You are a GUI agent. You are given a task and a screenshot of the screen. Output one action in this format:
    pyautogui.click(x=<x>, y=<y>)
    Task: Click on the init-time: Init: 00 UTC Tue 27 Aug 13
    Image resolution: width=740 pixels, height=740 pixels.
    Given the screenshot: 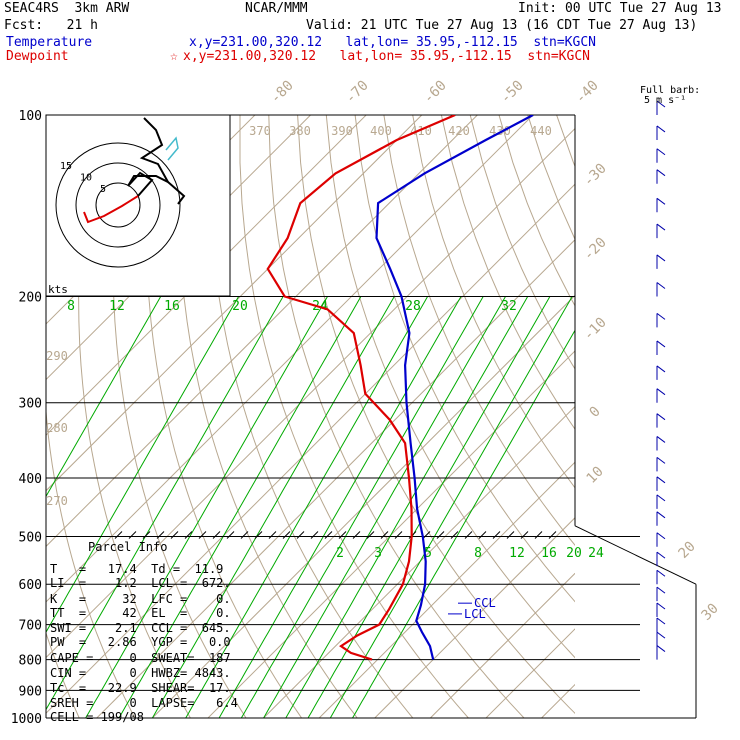 What is the action you would take?
    pyautogui.click(x=620, y=8)
    